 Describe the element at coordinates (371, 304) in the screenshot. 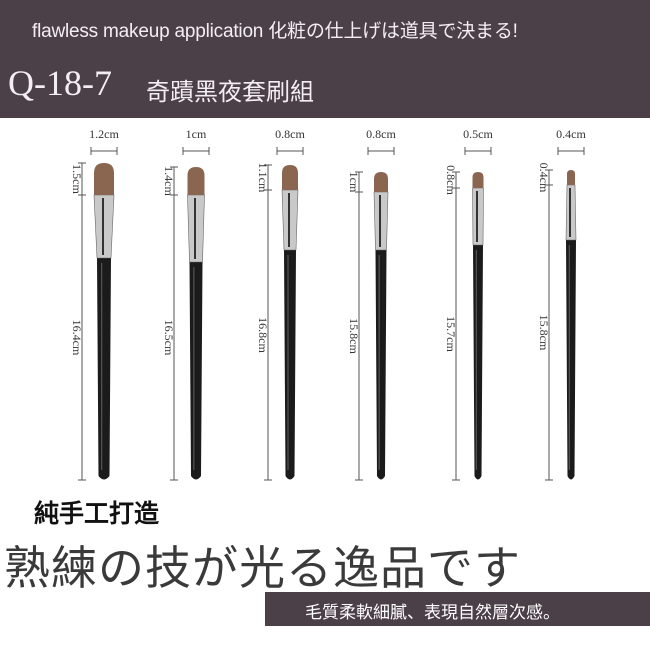

I see `brush-4: 0.8cm 1cm 15.8cm` at that location.